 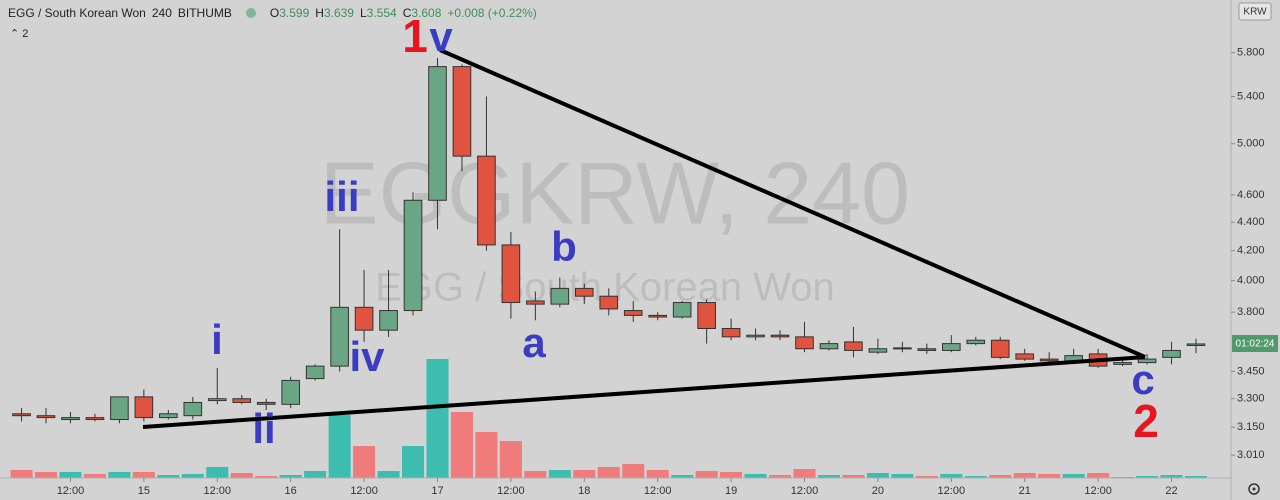 What do you see at coordinates (289, 13) in the screenshot?
I see `ohlc-item: O3.599` at bounding box center [289, 13].